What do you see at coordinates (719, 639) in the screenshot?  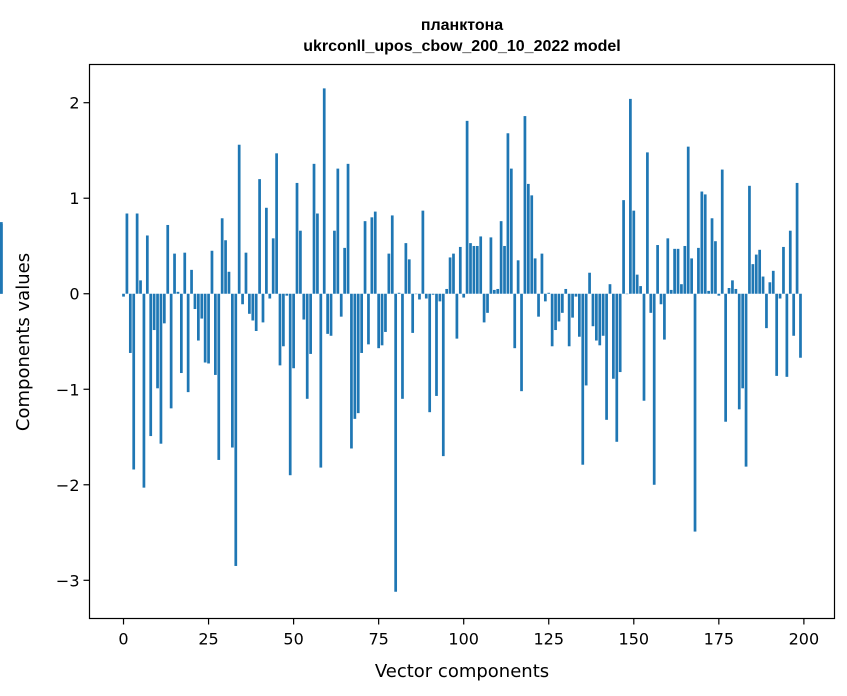 I see `x-tick-label: 175` at bounding box center [719, 639].